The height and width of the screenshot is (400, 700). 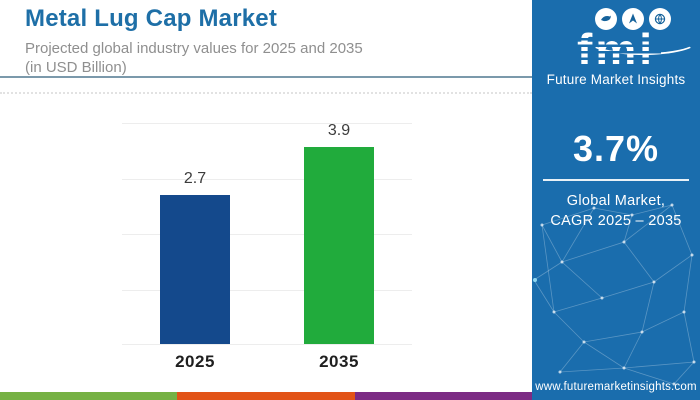 What do you see at coordinates (535, 280) in the screenshot?
I see `bright-node` at bounding box center [535, 280].